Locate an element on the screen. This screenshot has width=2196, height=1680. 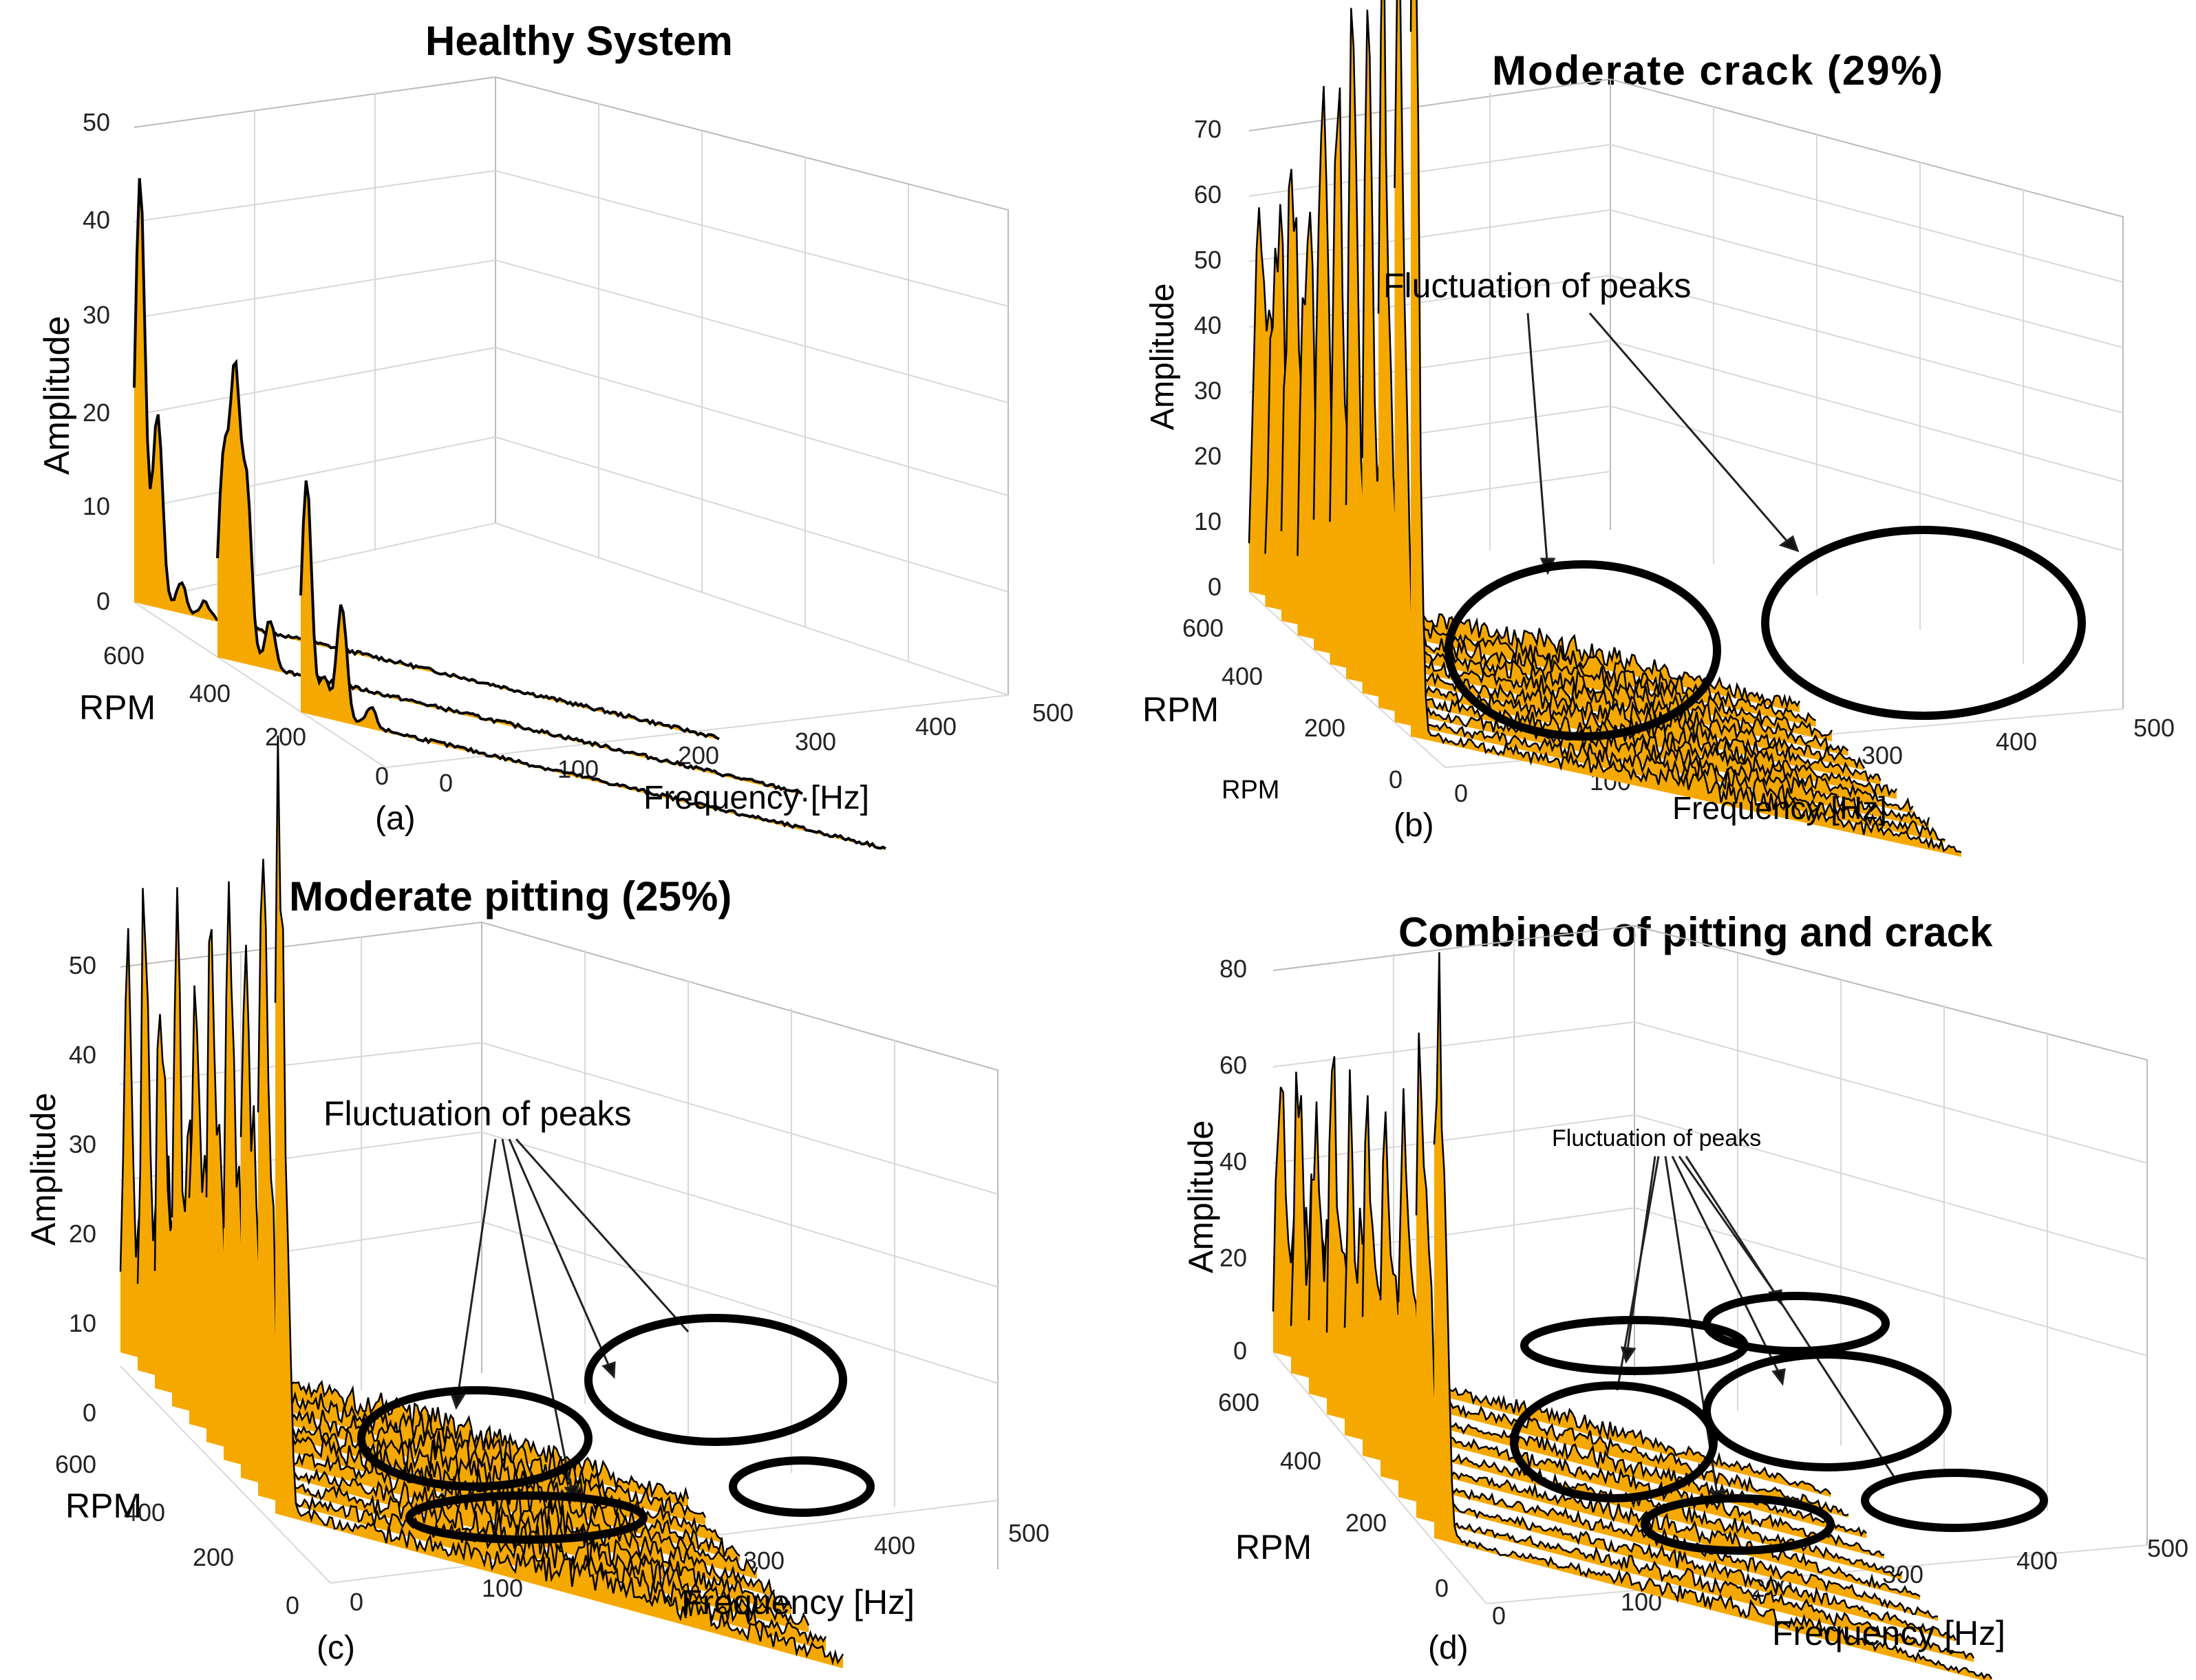
panel-a-rpmtick: 200 is located at coordinates (285, 737).